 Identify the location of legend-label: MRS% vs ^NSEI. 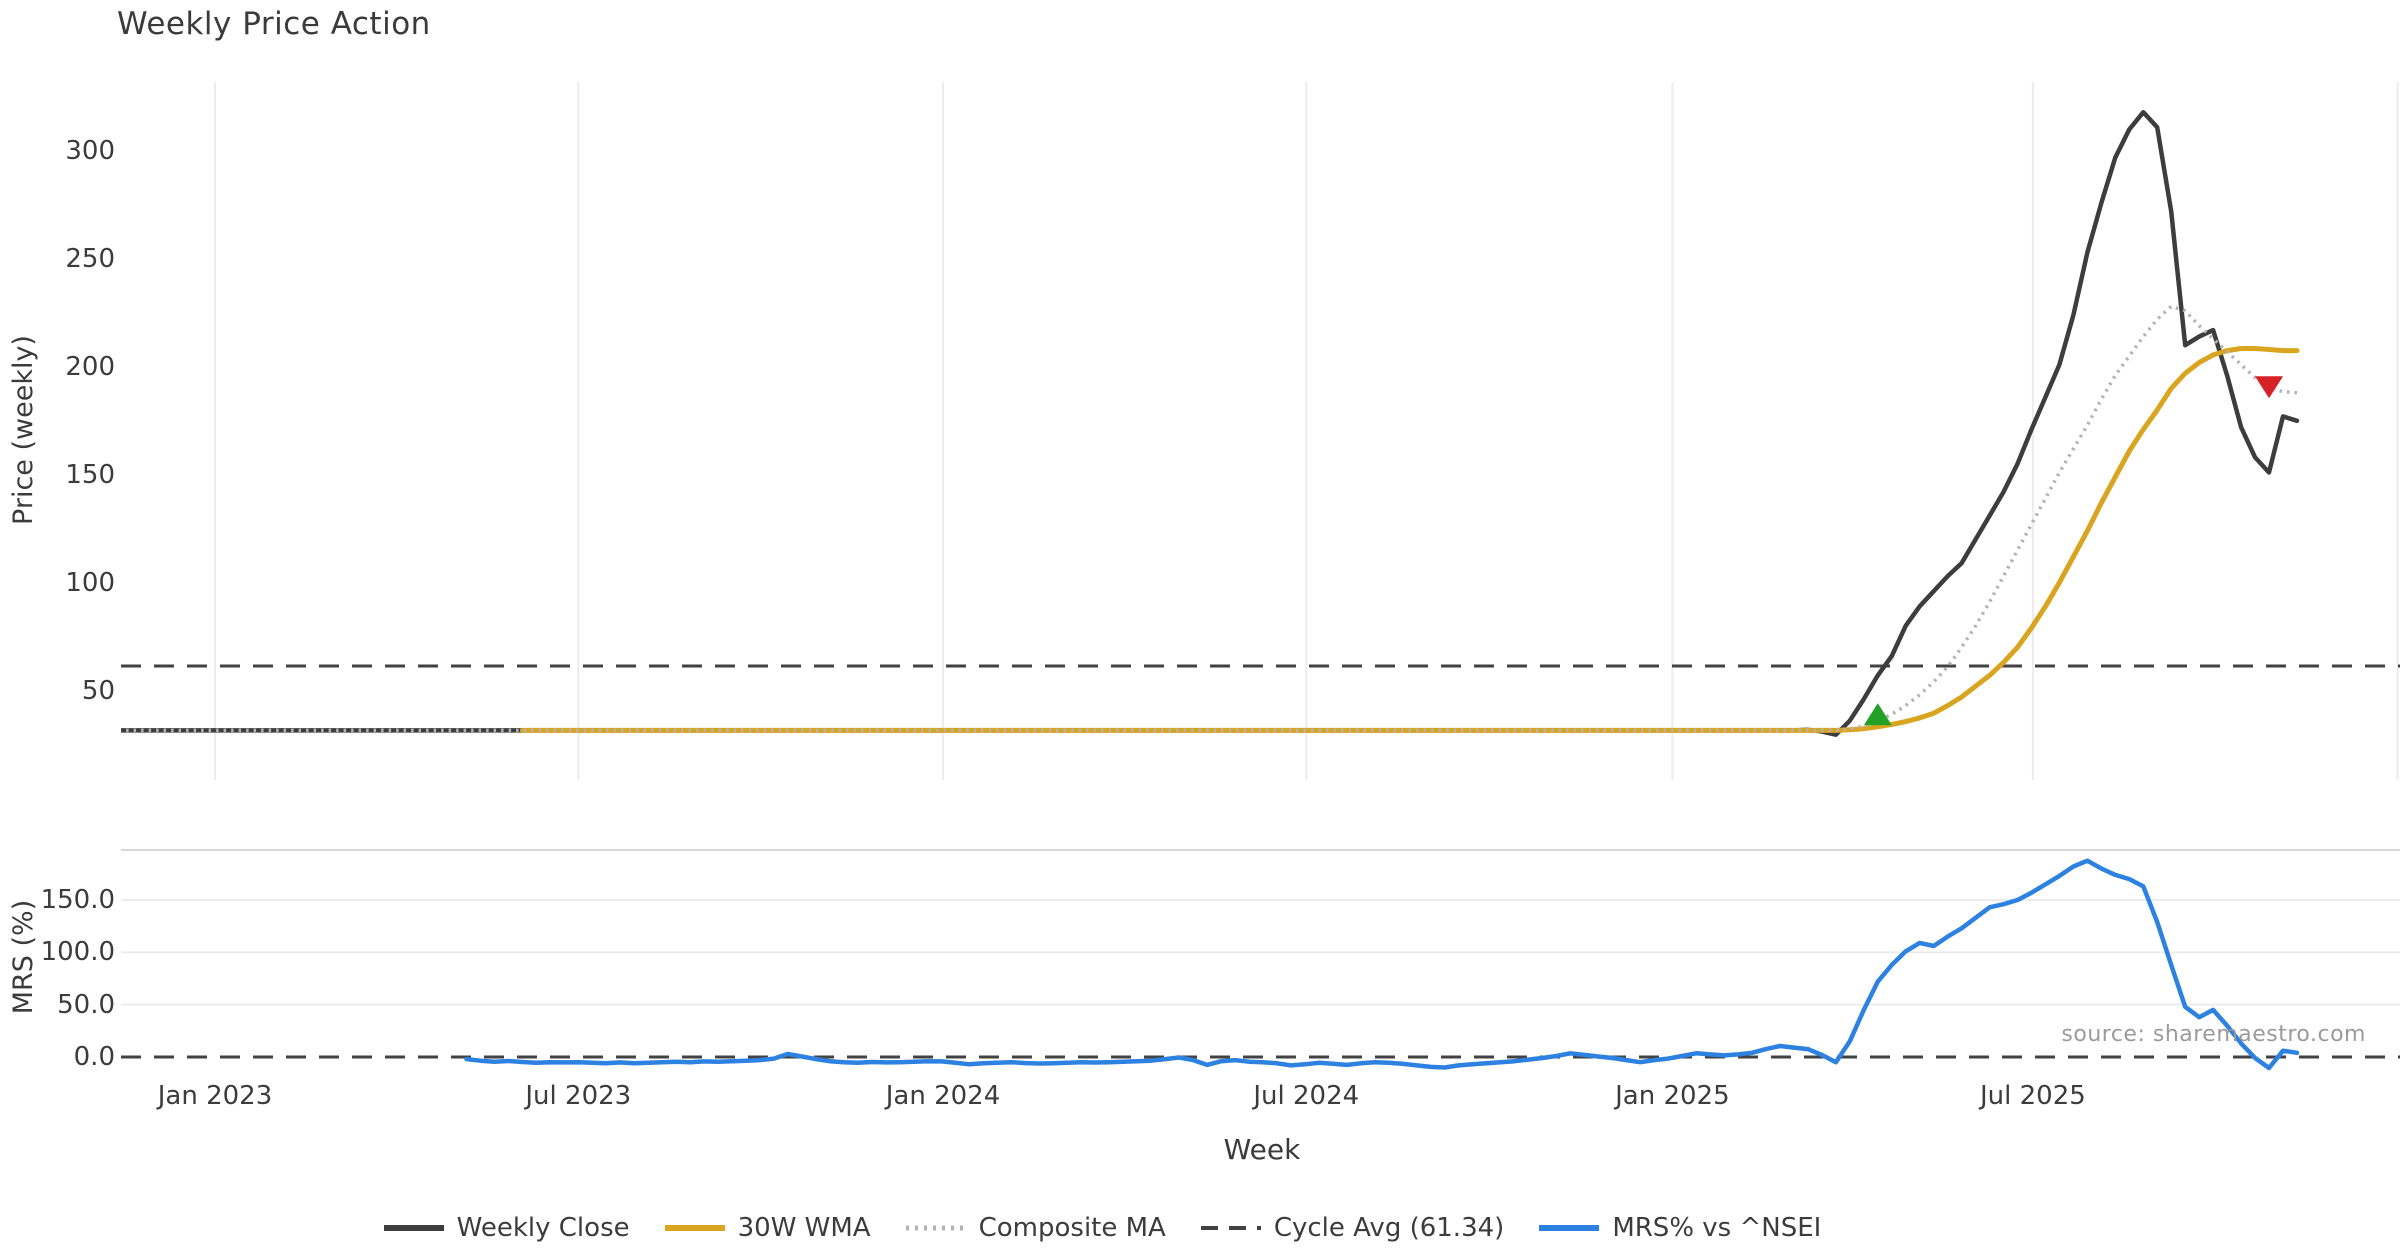
(1717, 1228).